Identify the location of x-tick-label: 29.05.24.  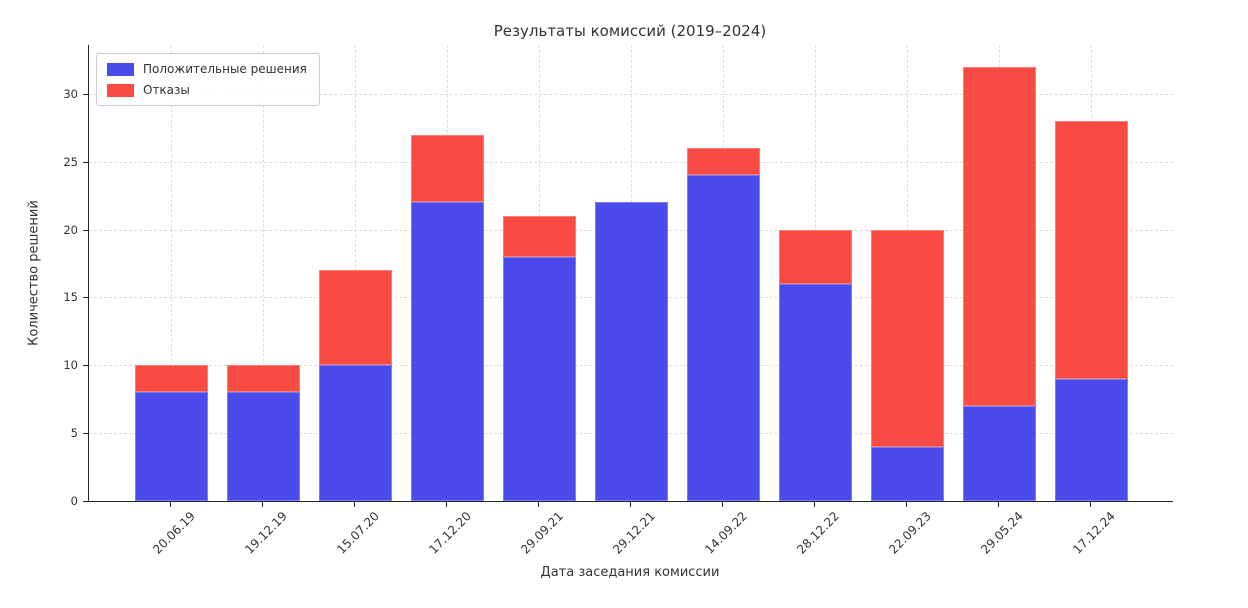
(1002, 533).